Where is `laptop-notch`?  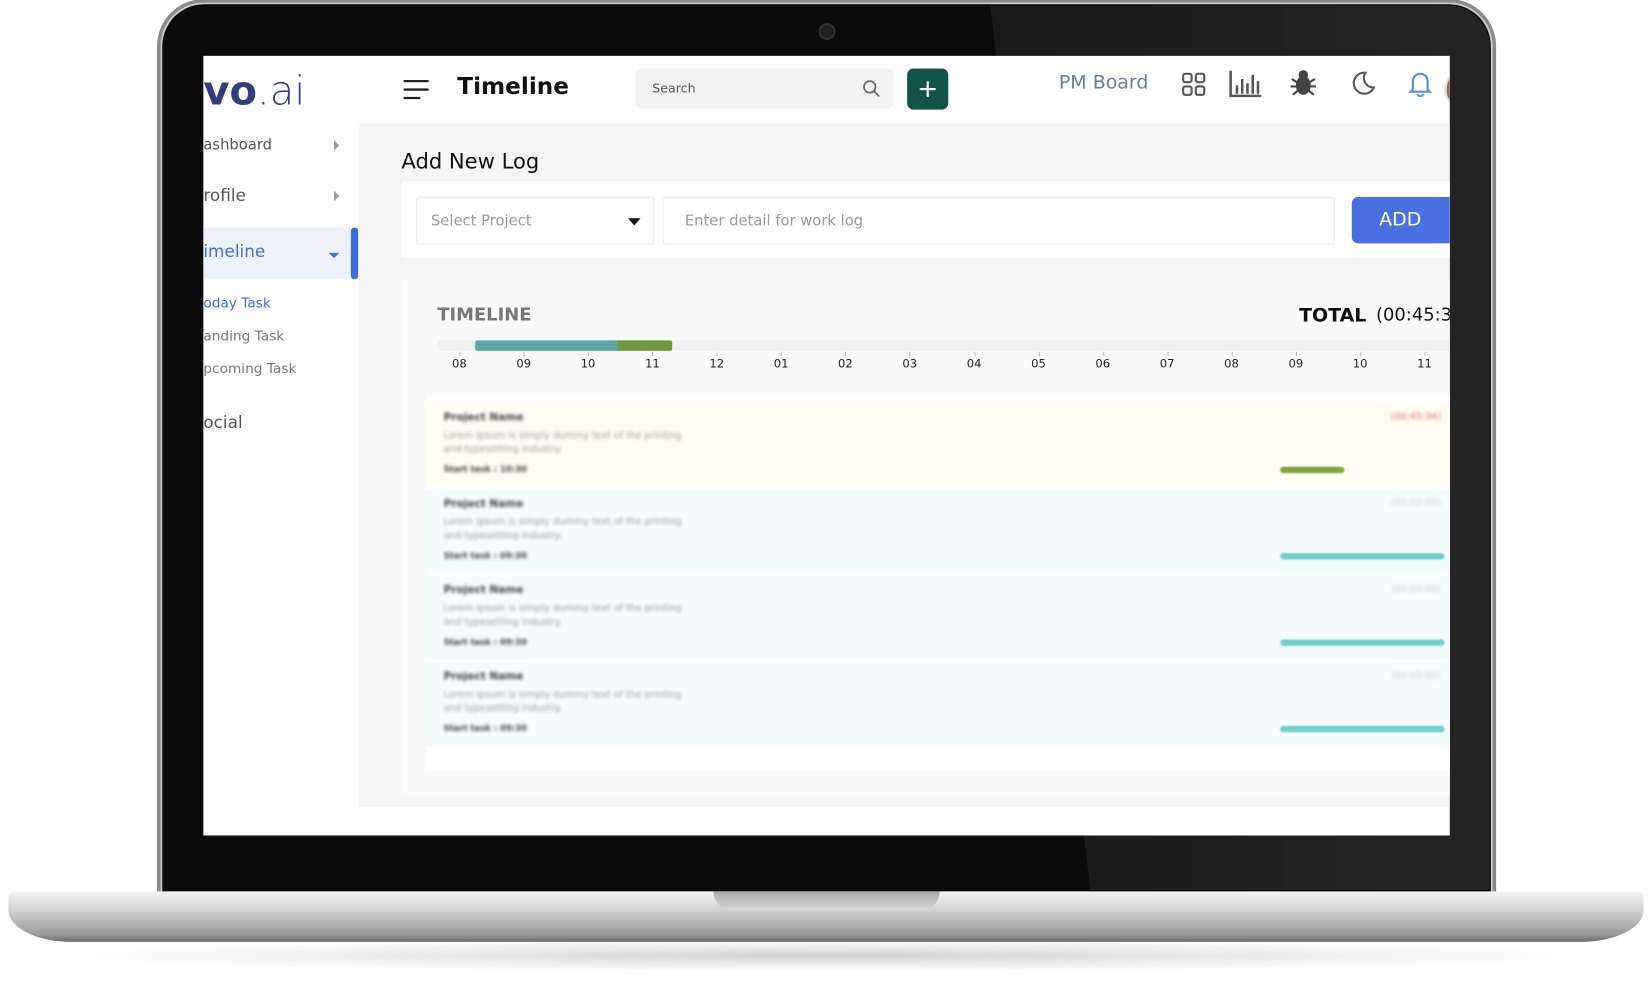
laptop-notch is located at coordinates (826, 901).